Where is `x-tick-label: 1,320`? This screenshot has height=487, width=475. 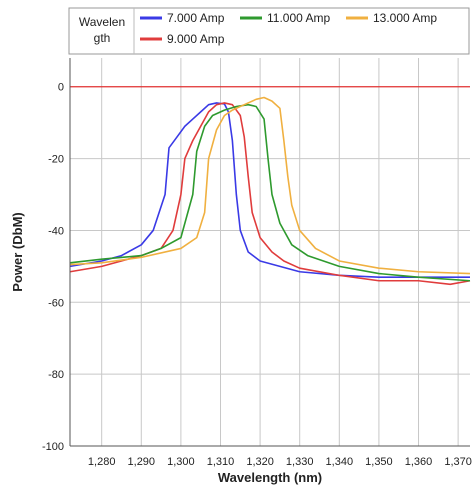 x-tick-label: 1,320 is located at coordinates (260, 462).